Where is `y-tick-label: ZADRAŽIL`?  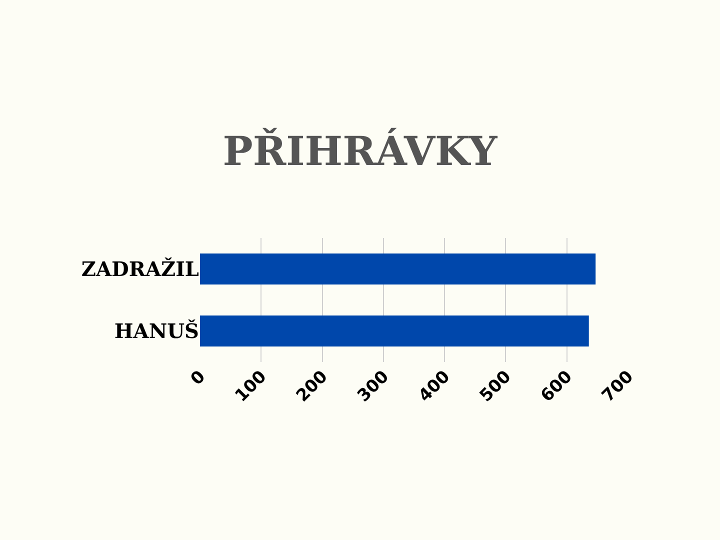
y-tick-label: ZADRAŽIL is located at coordinates (140, 269).